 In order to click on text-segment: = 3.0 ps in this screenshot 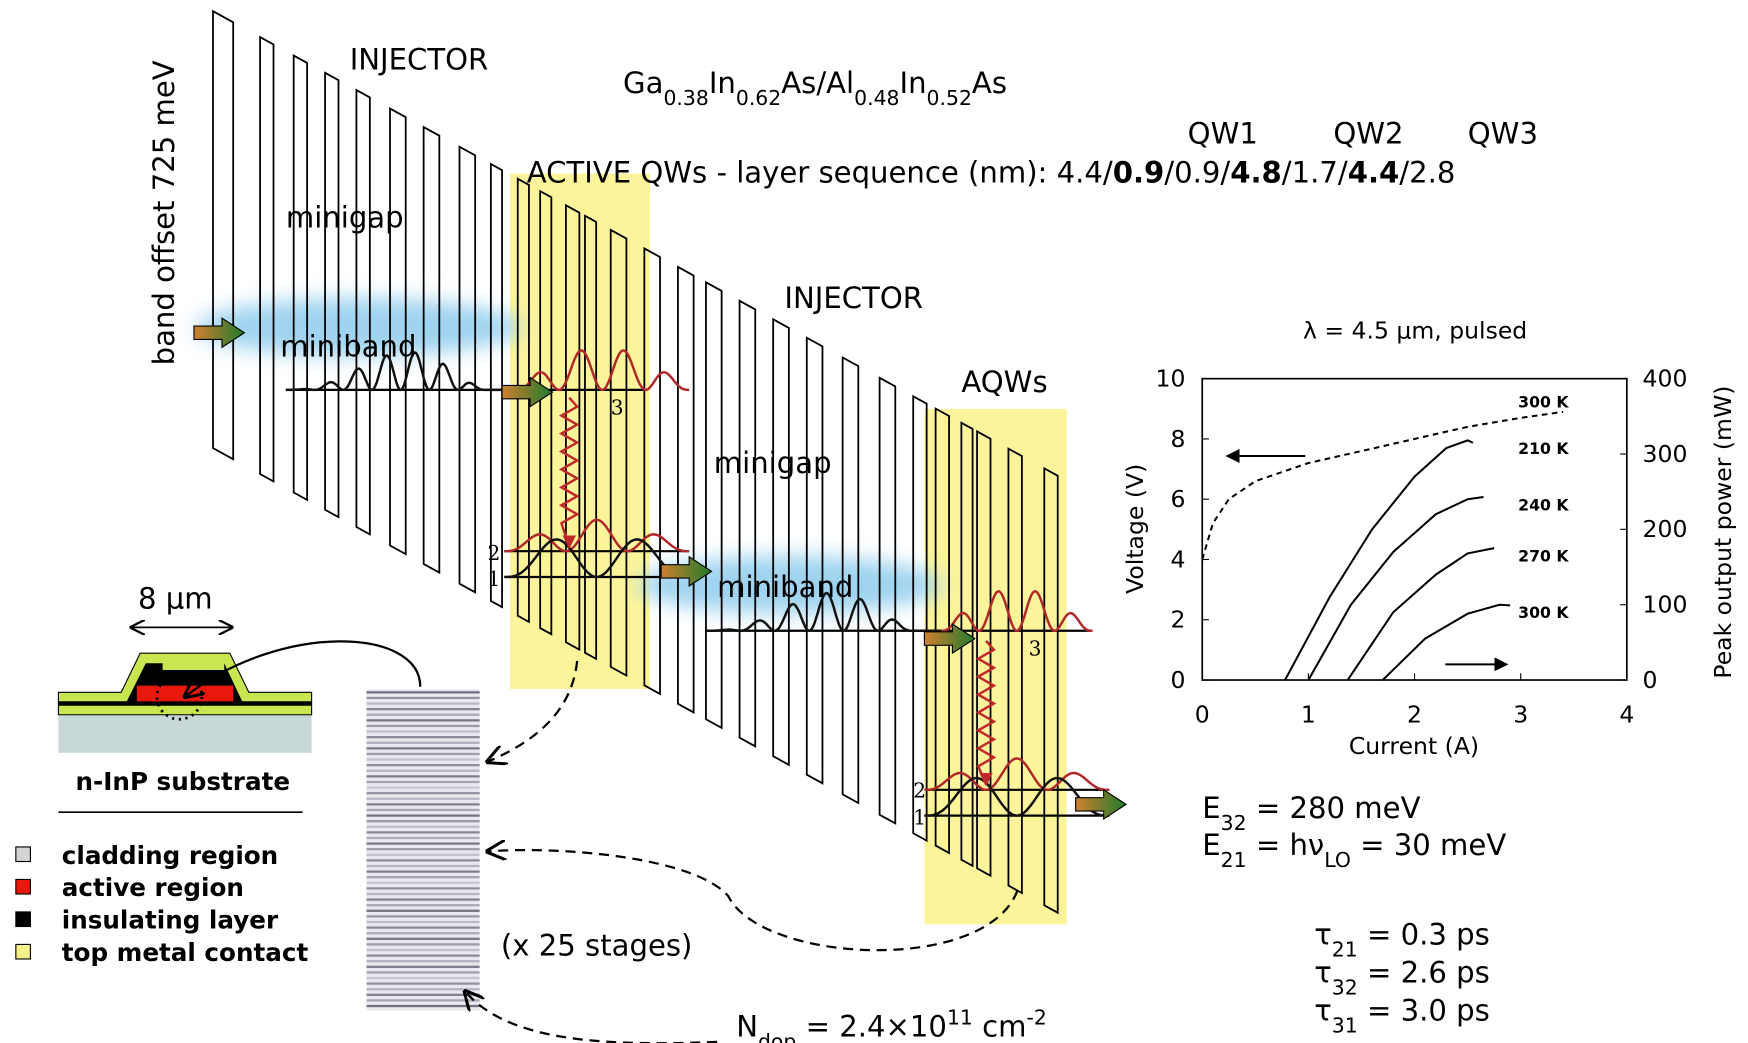, I will do `click(1424, 1011)`.